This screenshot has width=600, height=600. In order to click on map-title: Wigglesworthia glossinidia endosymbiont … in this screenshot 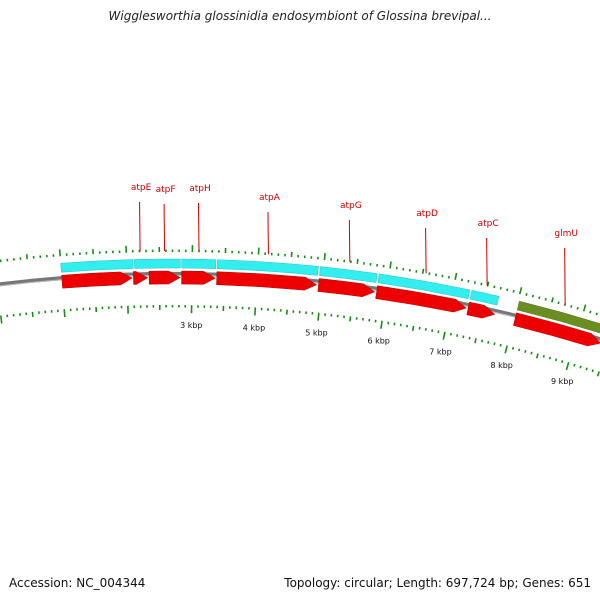, I will do `click(300, 16)`.